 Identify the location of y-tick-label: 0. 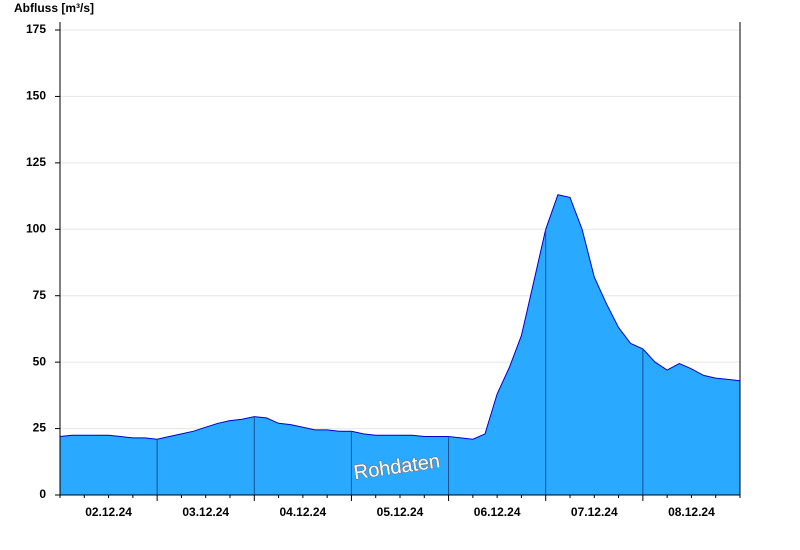
(42, 494).